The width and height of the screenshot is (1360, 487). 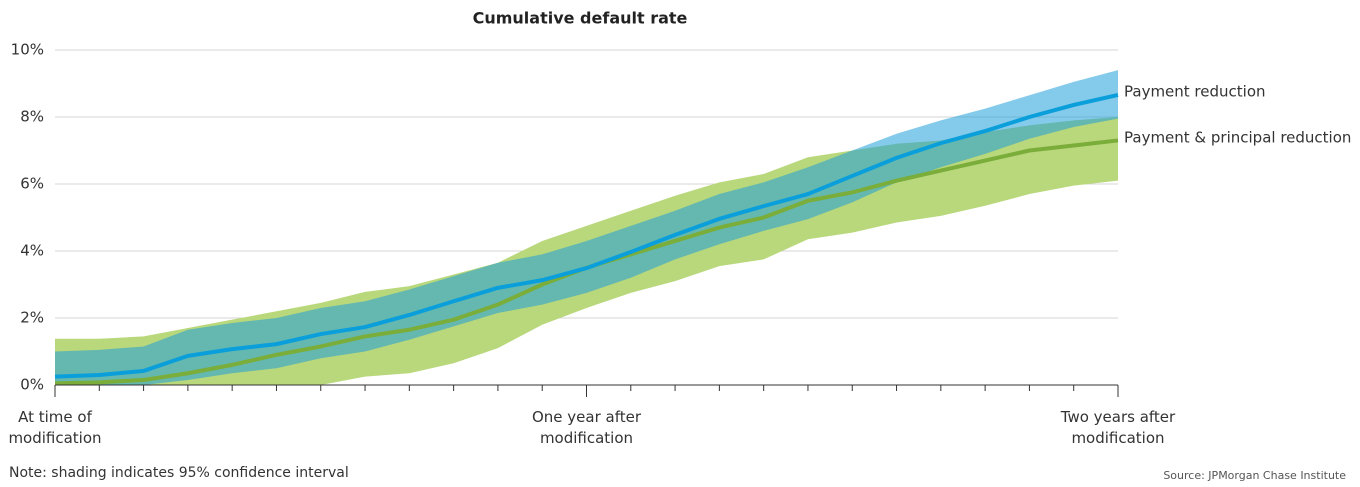 What do you see at coordinates (1254, 475) in the screenshot?
I see `source: Source: JPMorgan Chase Institute` at bounding box center [1254, 475].